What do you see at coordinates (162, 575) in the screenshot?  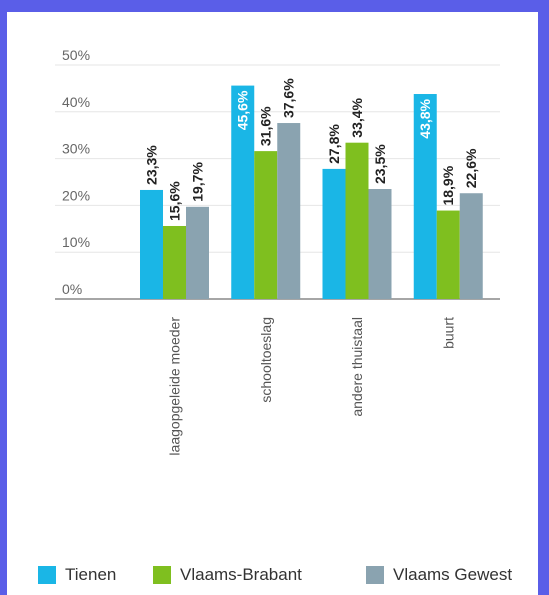 I see `legend-swatch-vlaams-brabant` at bounding box center [162, 575].